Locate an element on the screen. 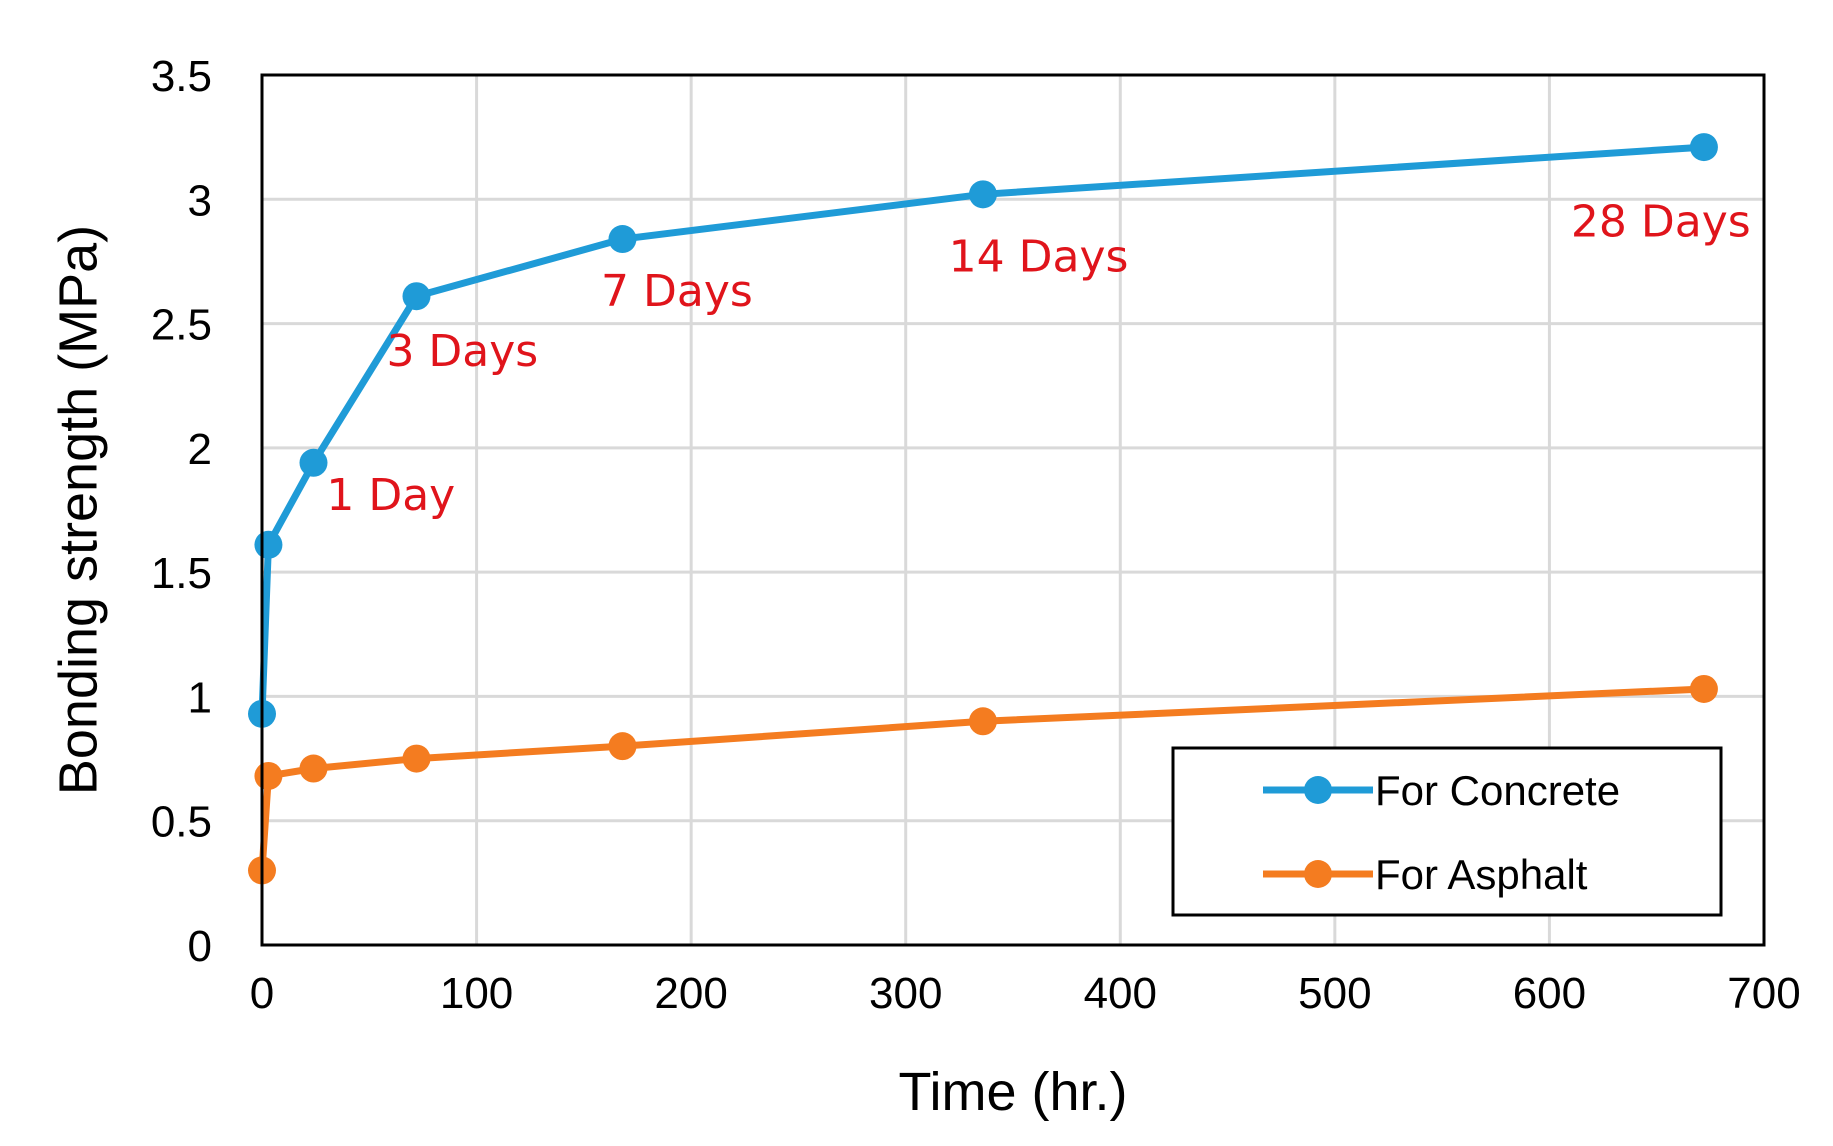 This screenshot has height=1146, width=1833. legend: For Concrete For Asphalt is located at coordinates (1447, 831).